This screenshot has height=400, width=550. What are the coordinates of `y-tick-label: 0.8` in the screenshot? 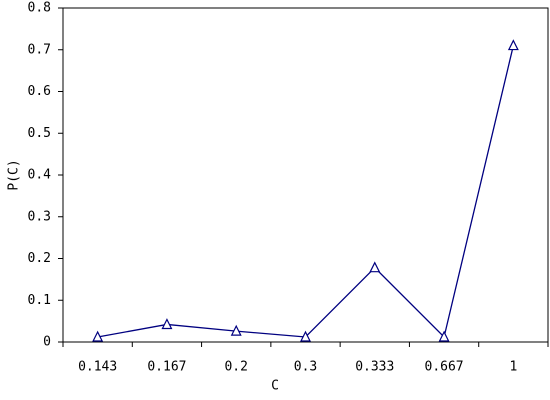 It's located at (39, 8).